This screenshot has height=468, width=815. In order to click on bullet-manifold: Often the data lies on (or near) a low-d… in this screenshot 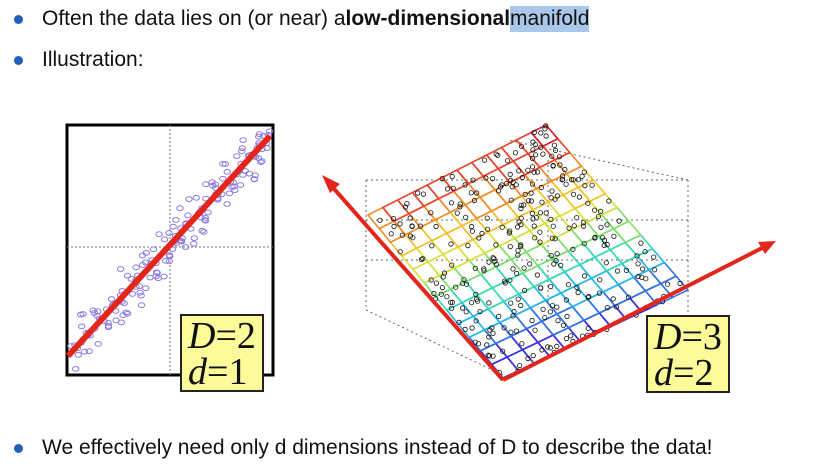, I will do `click(302, 19)`.